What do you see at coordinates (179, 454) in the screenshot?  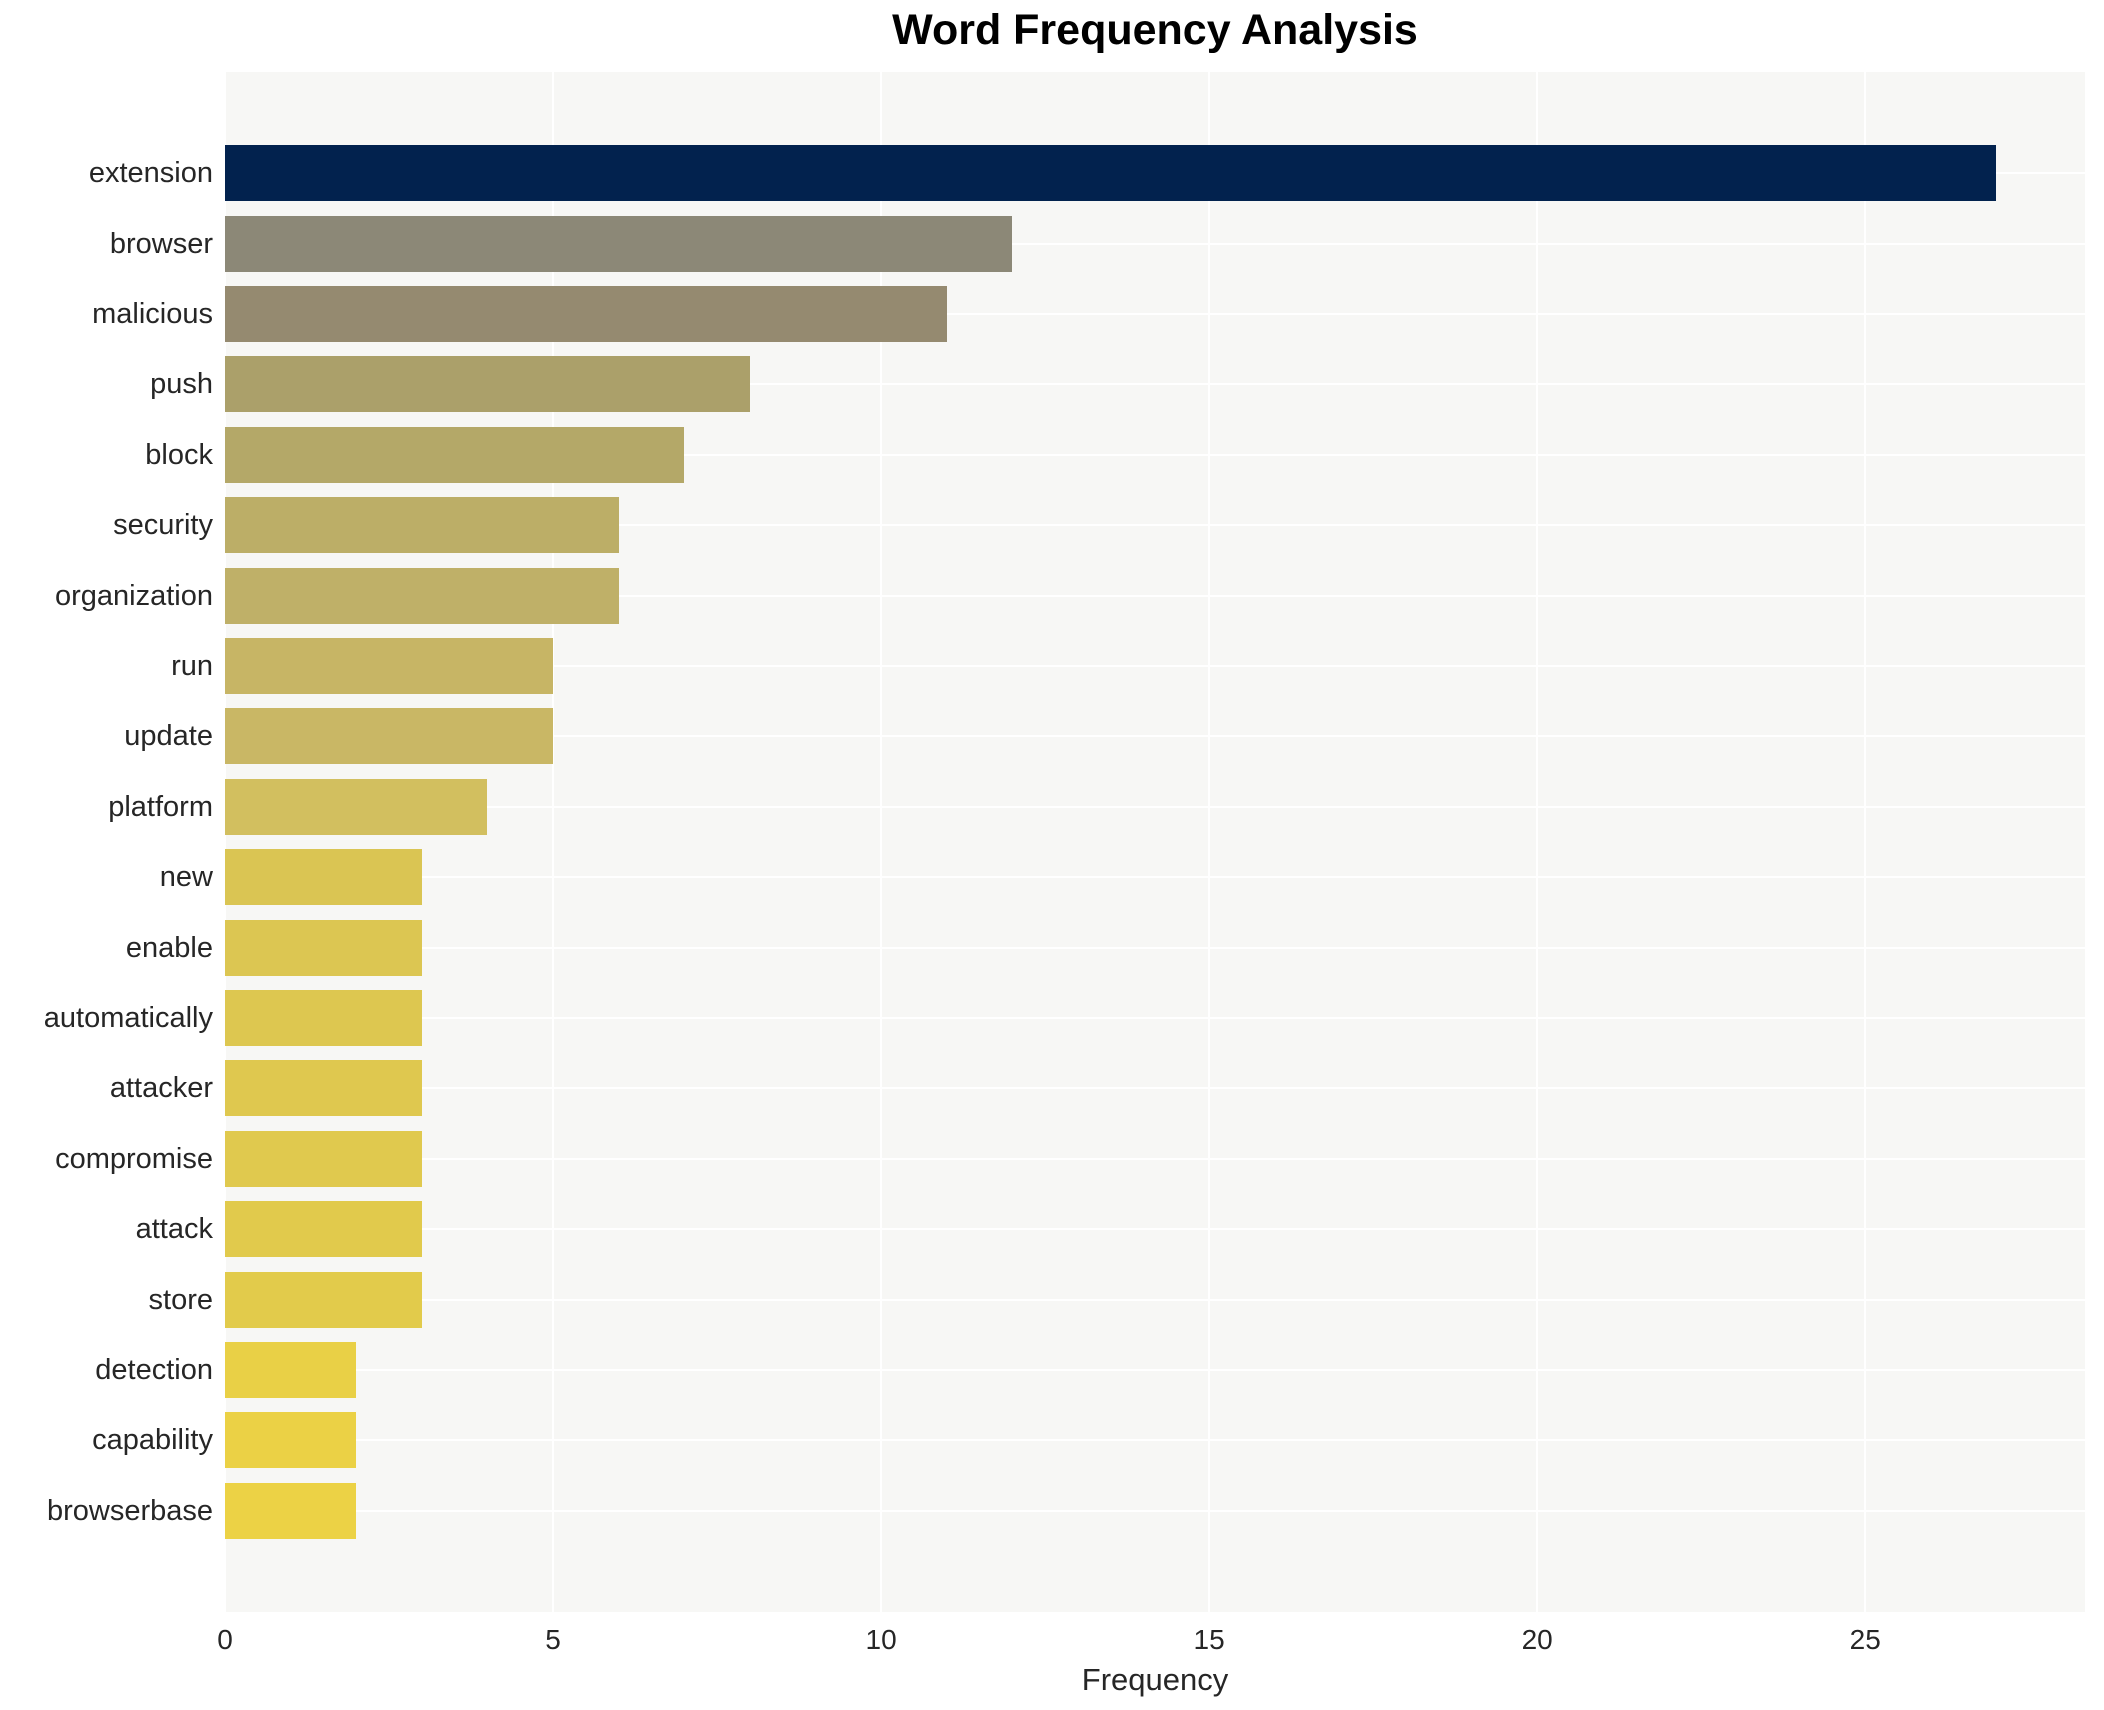 I see `y-tick-label-block: block` at bounding box center [179, 454].